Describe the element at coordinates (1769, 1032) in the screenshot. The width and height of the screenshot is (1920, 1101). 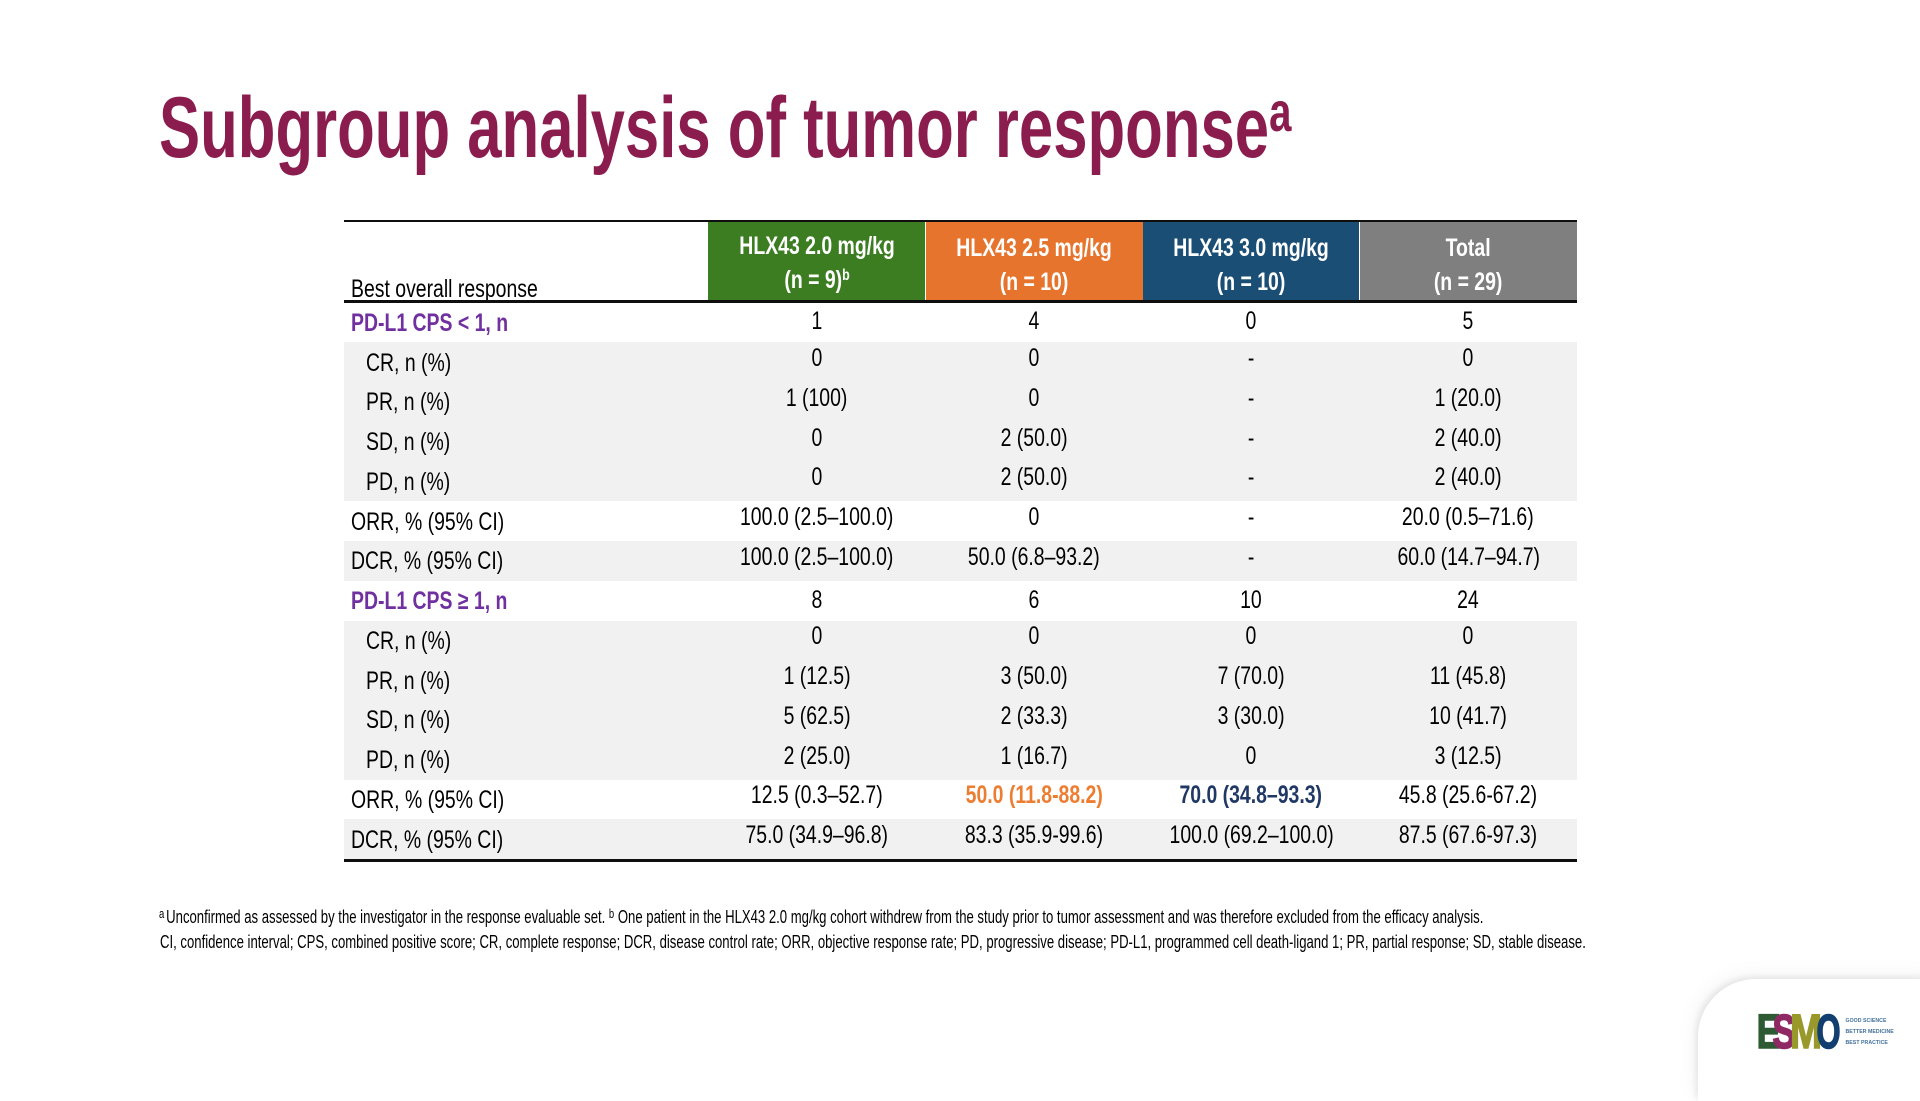
I see `svg-text: E` at that location.